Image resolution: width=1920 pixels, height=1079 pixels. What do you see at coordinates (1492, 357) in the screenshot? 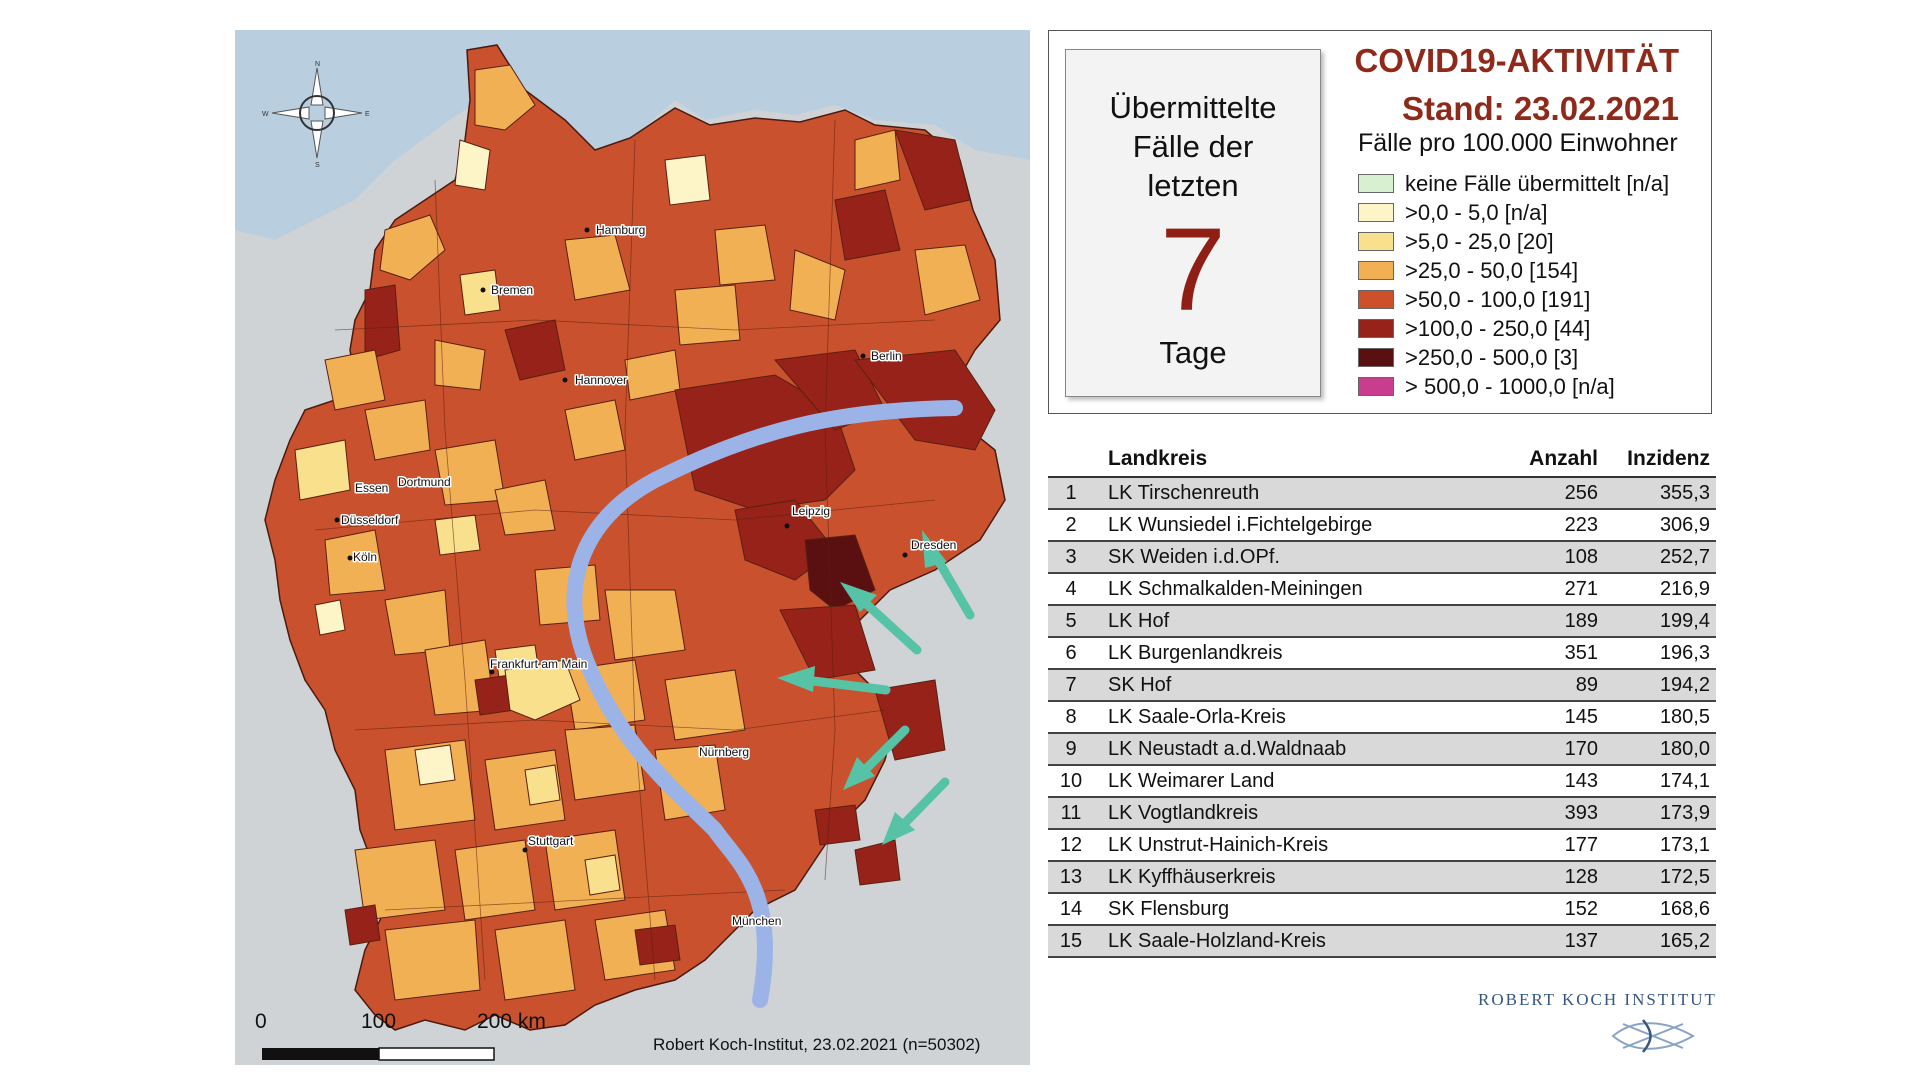
I see `legend-label: >250,0 - 500,0 [3]` at bounding box center [1492, 357].